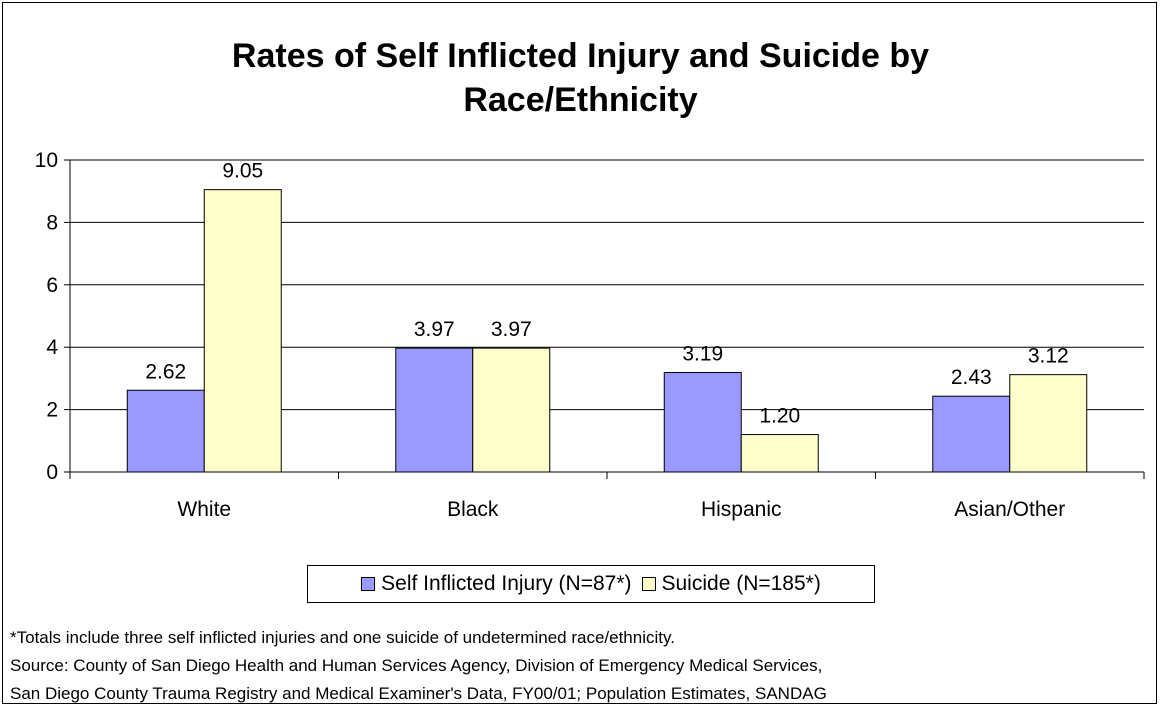 The width and height of the screenshot is (1161, 708). I want to click on y-tick-label: 6, so click(52, 285).